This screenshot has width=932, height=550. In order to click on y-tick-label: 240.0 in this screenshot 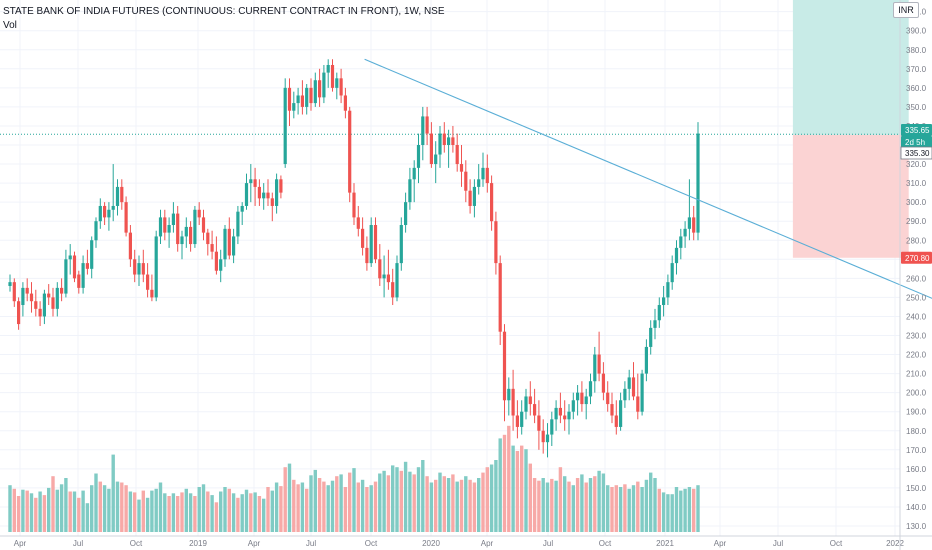, I will do `click(916, 316)`.